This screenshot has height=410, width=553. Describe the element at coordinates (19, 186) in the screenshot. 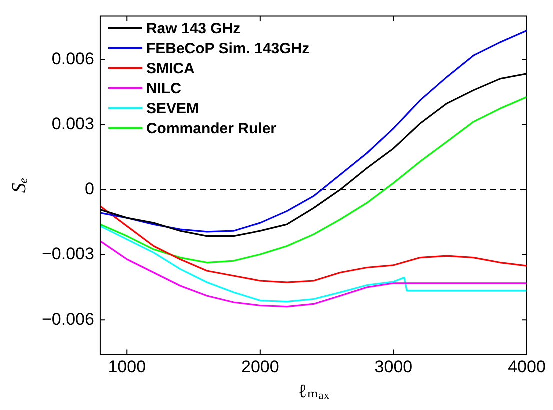

I see `y-axis-title: Sₑ` at that location.